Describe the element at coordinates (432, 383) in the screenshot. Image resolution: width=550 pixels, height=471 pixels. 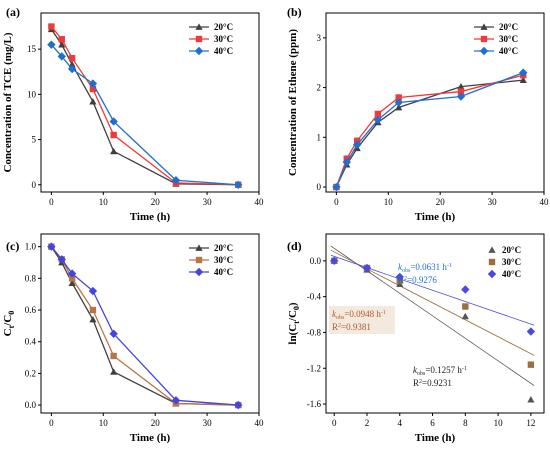
I see `r-squared-label: R2=0.9231` at that location.